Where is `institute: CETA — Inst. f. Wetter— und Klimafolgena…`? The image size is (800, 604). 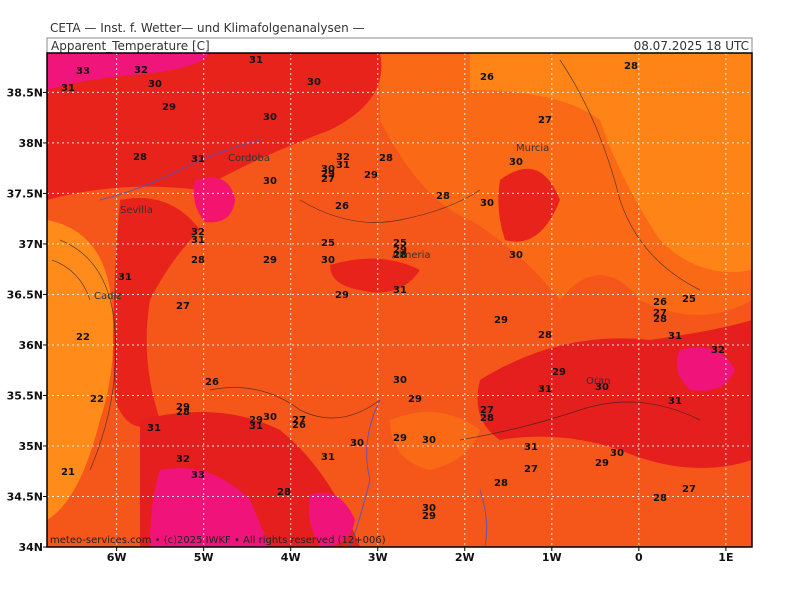
institute: CETA — Inst. f. Wetter— und Klimafolgena… is located at coordinates (207, 28).